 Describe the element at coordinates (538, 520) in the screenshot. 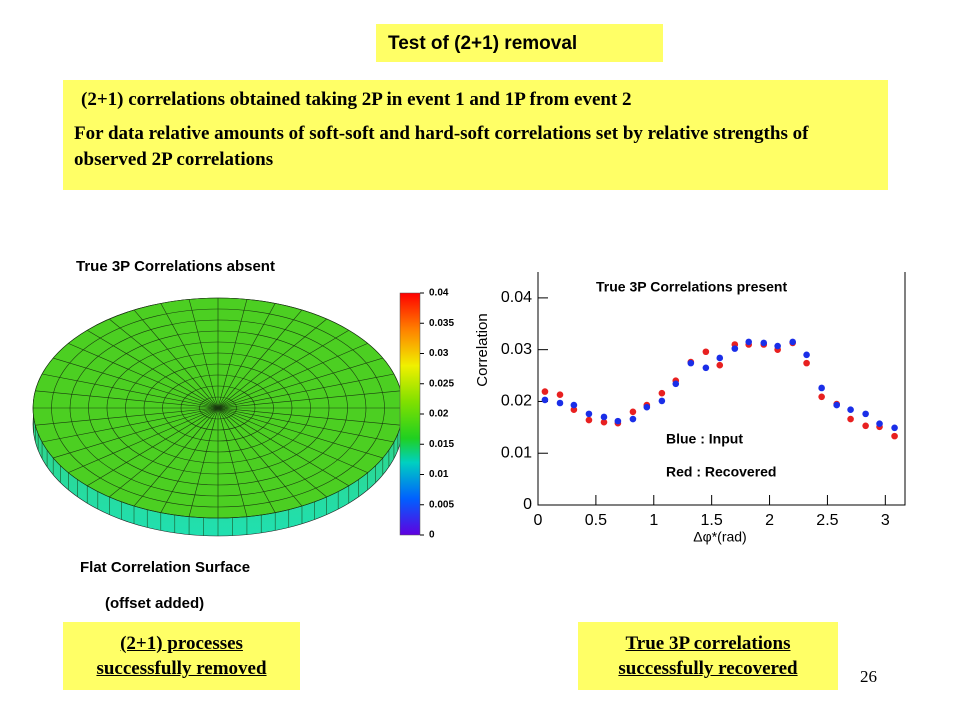

I see `x-tick-label: 0` at that location.